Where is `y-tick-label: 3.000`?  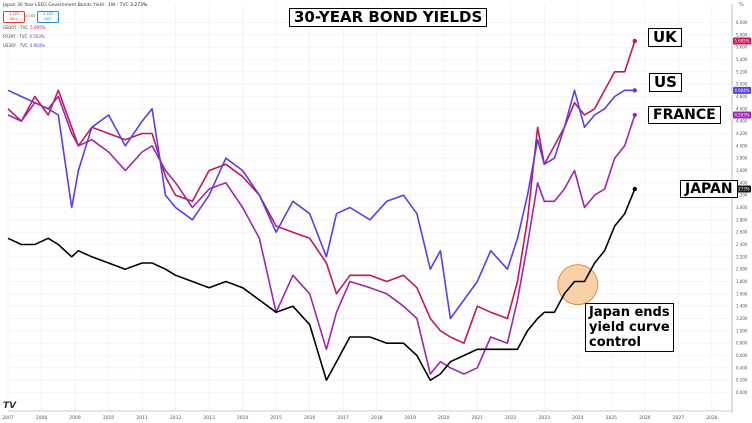
y-tick-label: 3.000 is located at coordinates (742, 207).